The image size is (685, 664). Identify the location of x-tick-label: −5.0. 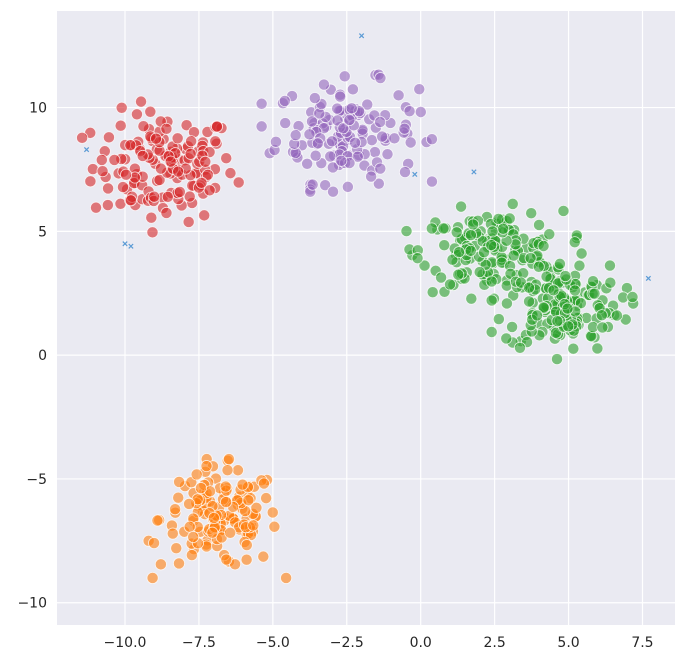
(273, 643).